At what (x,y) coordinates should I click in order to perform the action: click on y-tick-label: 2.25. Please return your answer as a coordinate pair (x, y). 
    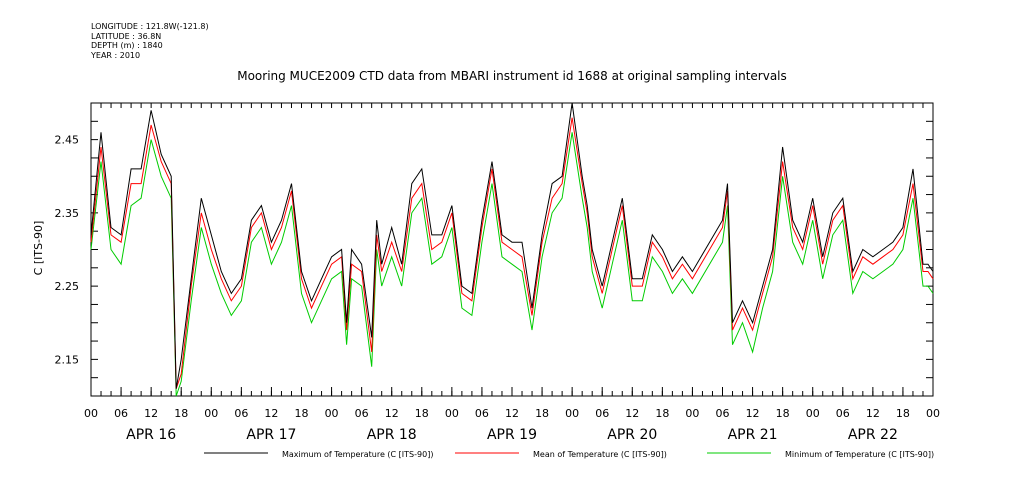
    Looking at the image, I should click on (67, 286).